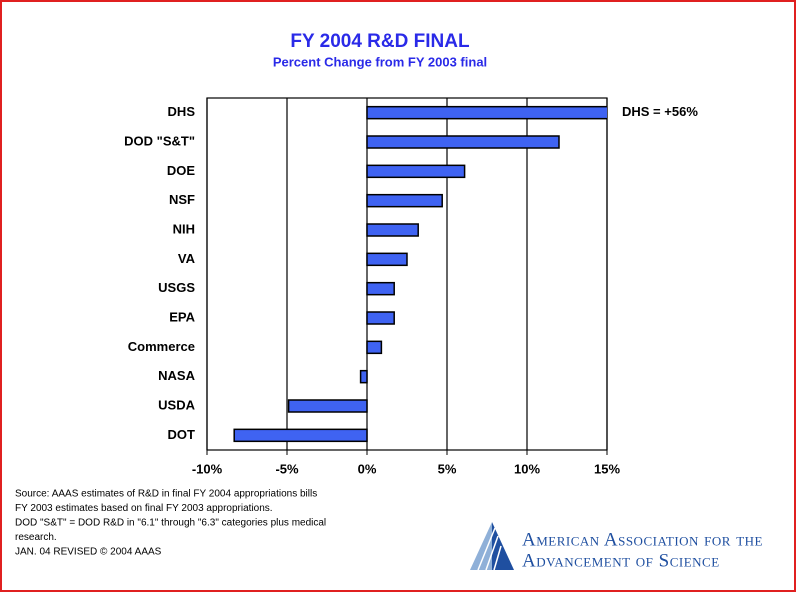  What do you see at coordinates (287, 468) in the screenshot?
I see `x-tick-label: -5%` at bounding box center [287, 468].